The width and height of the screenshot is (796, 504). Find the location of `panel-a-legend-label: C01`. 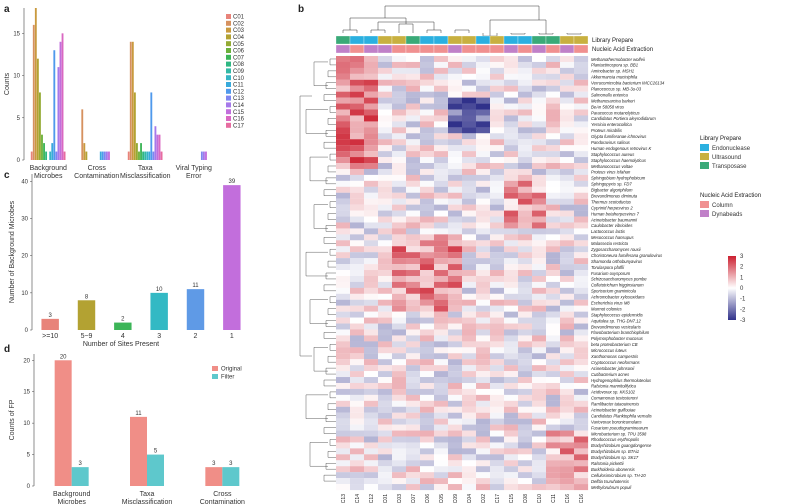

panel-a-legend-label: C01 is located at coordinates (239, 18).